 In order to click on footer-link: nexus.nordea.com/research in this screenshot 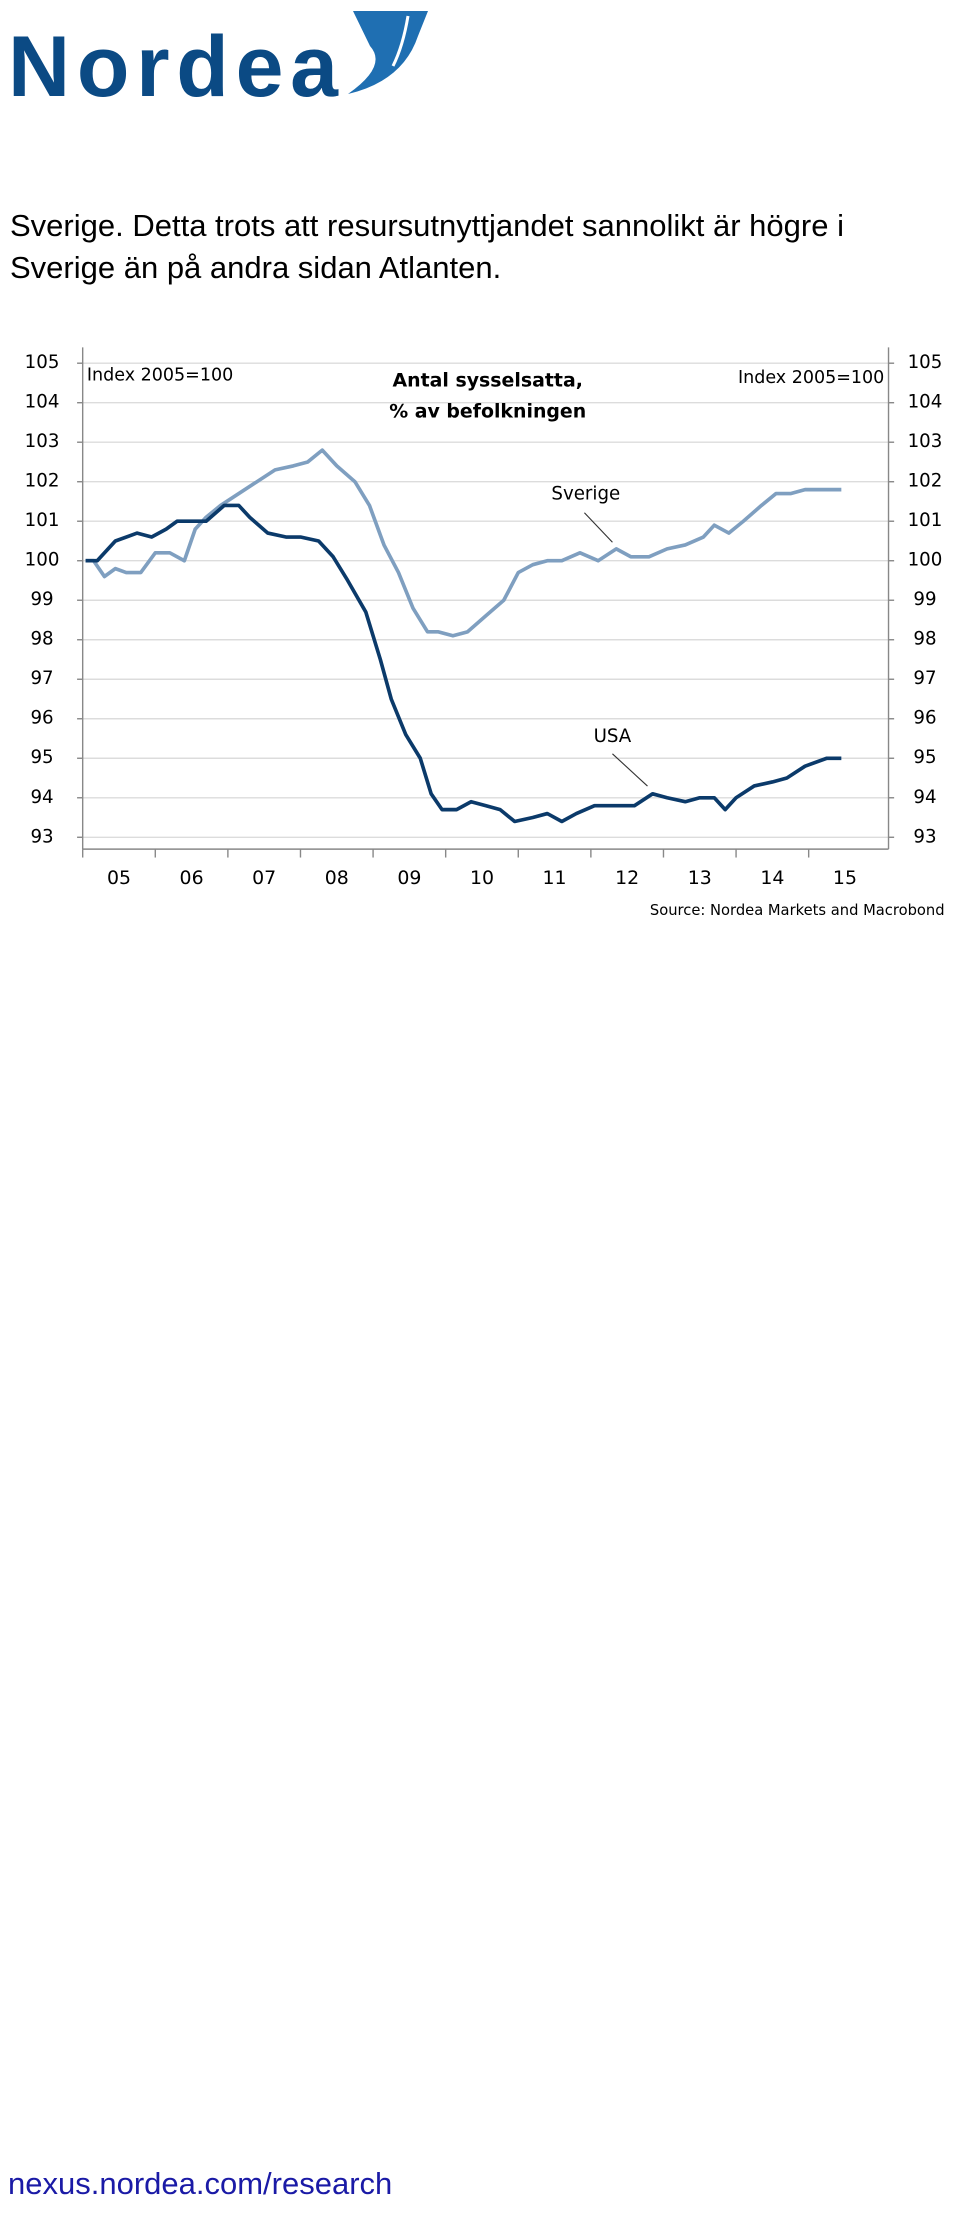, I will do `click(200, 2183)`.